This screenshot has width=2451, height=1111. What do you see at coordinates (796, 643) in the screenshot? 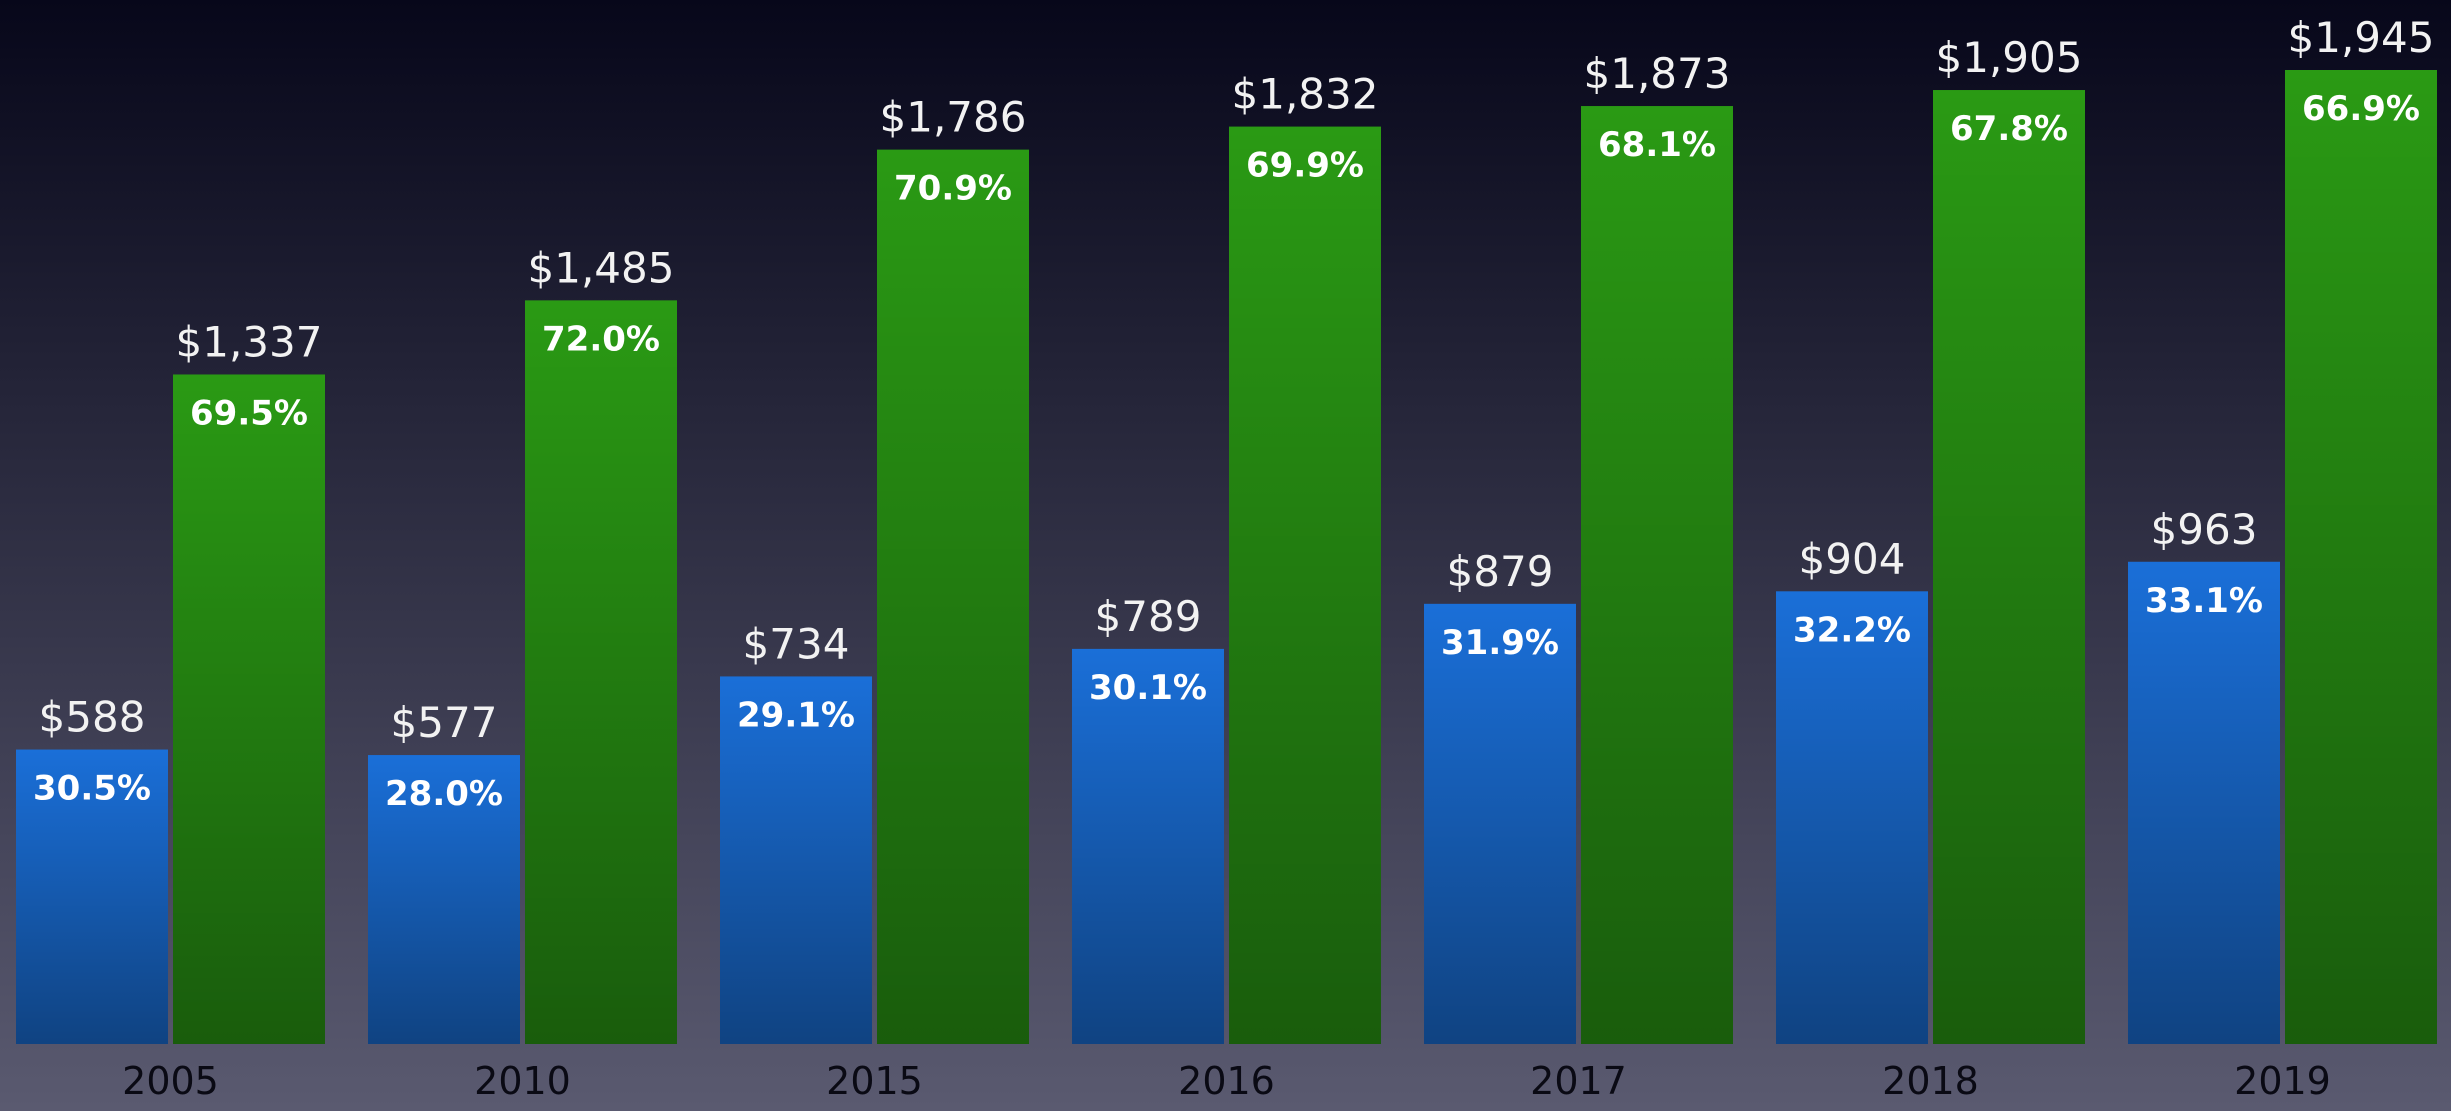
I see `value-label: $734` at bounding box center [796, 643].